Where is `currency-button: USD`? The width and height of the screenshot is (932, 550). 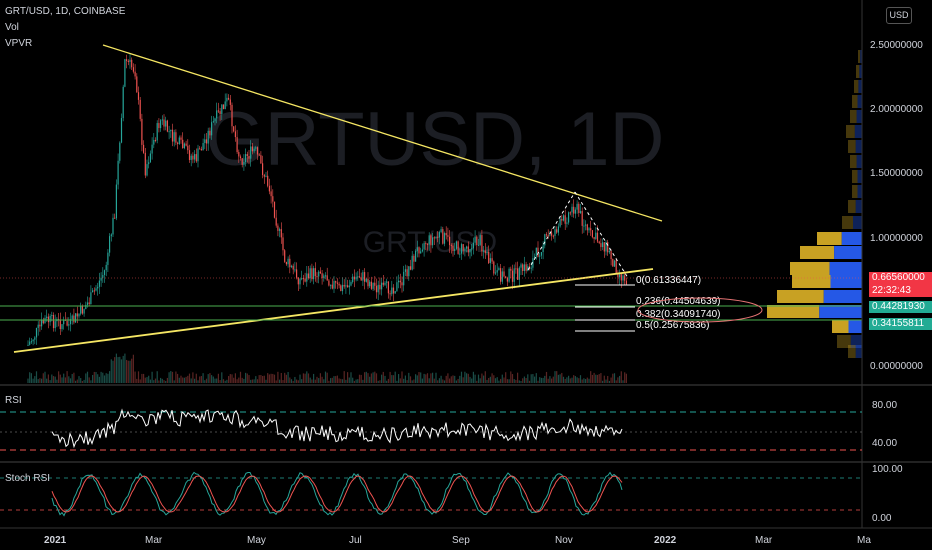
currency-button: USD is located at coordinates (899, 15).